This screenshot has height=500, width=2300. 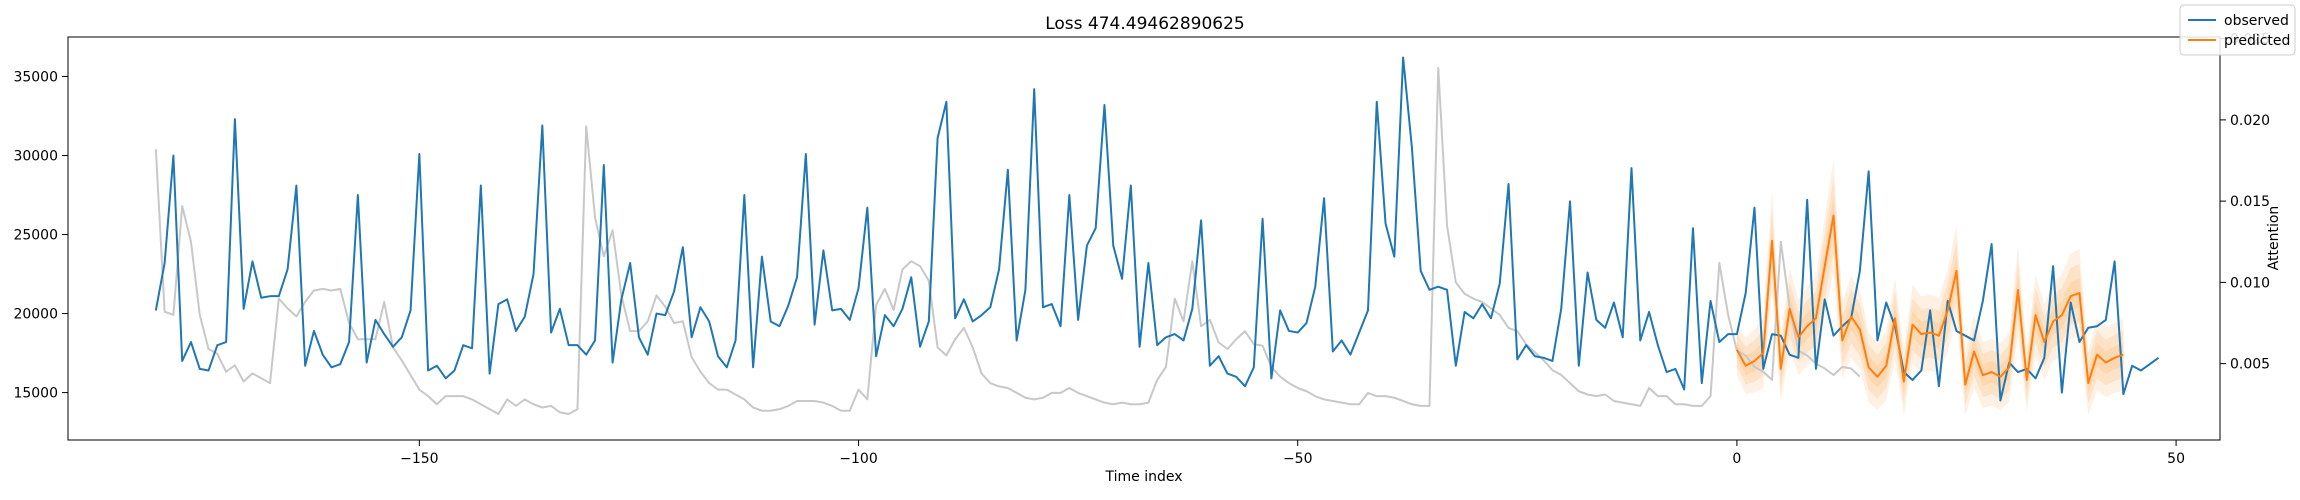 I want to click on x-tick-label: 50, so click(x=2176, y=459).